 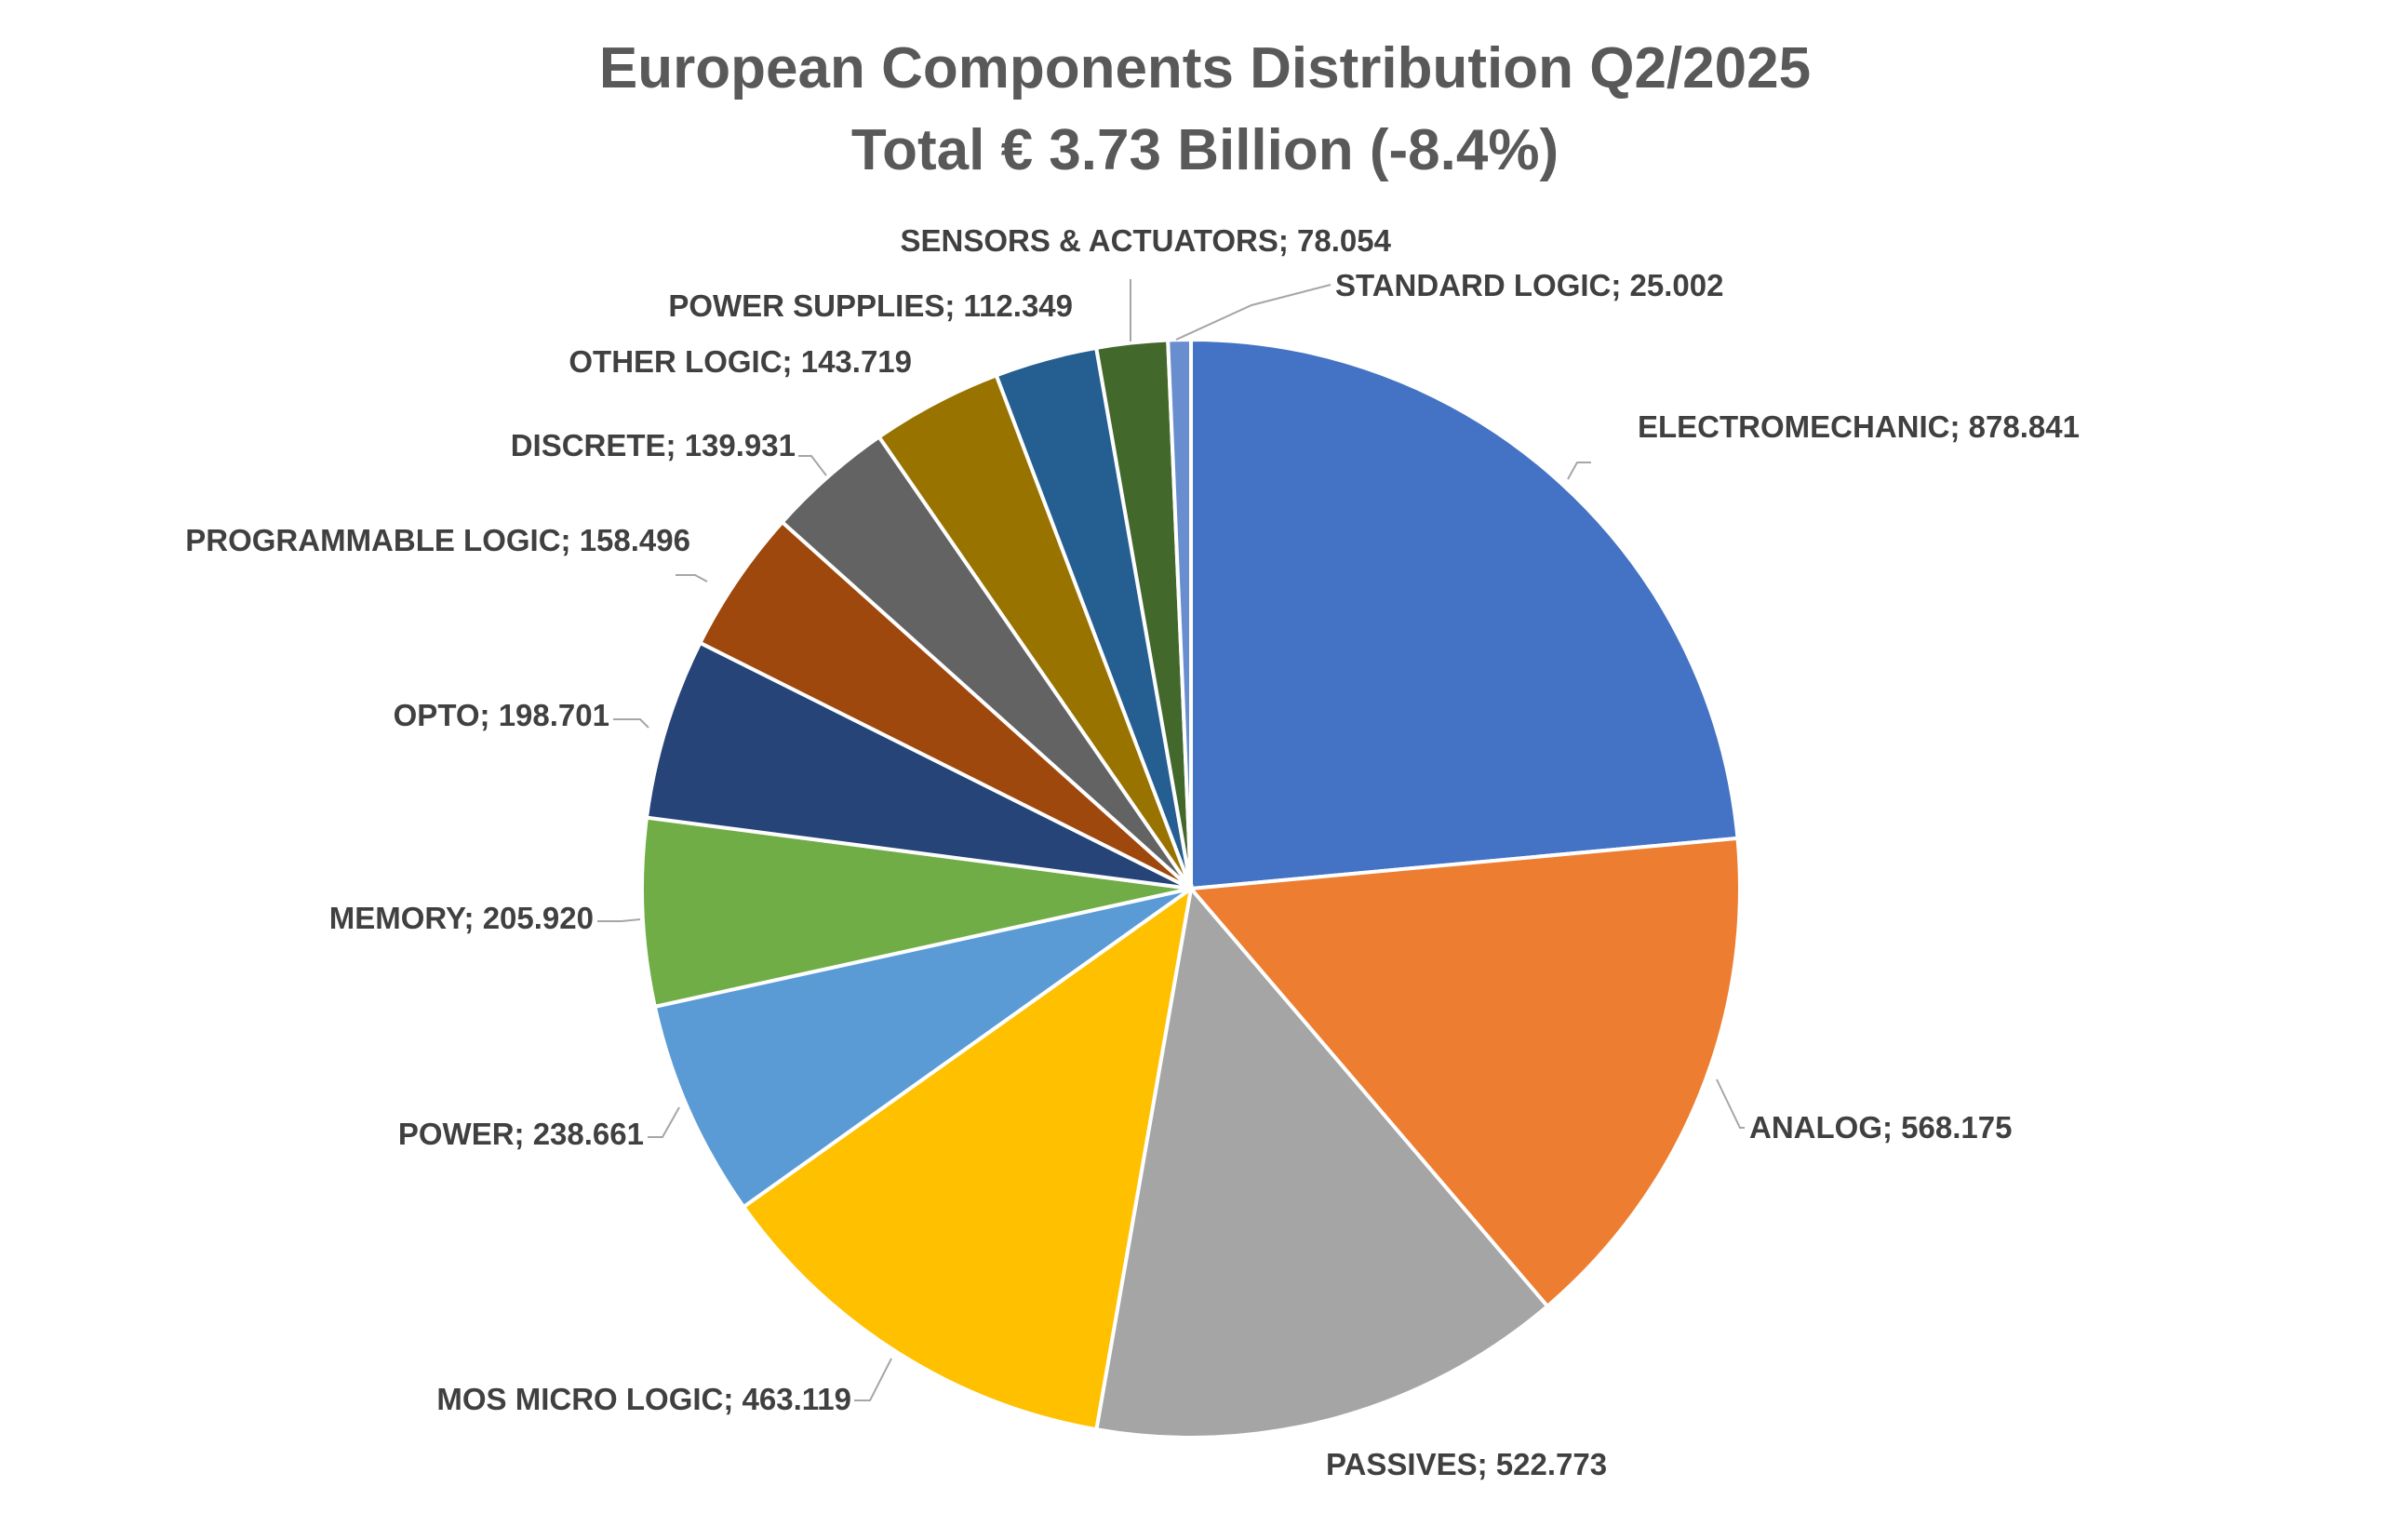 What do you see at coordinates (653, 445) in the screenshot?
I see `data-label: DISCRETE; 139.931` at bounding box center [653, 445].